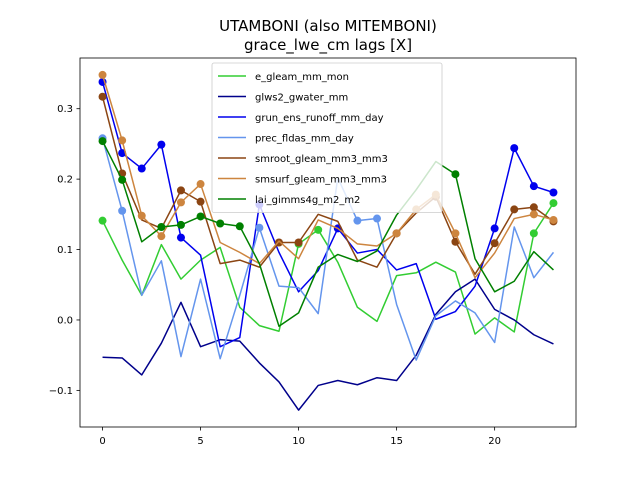 Image resolution: width=640 pixels, height=484 pixels. I want to click on legend-box, so click(327, 137).